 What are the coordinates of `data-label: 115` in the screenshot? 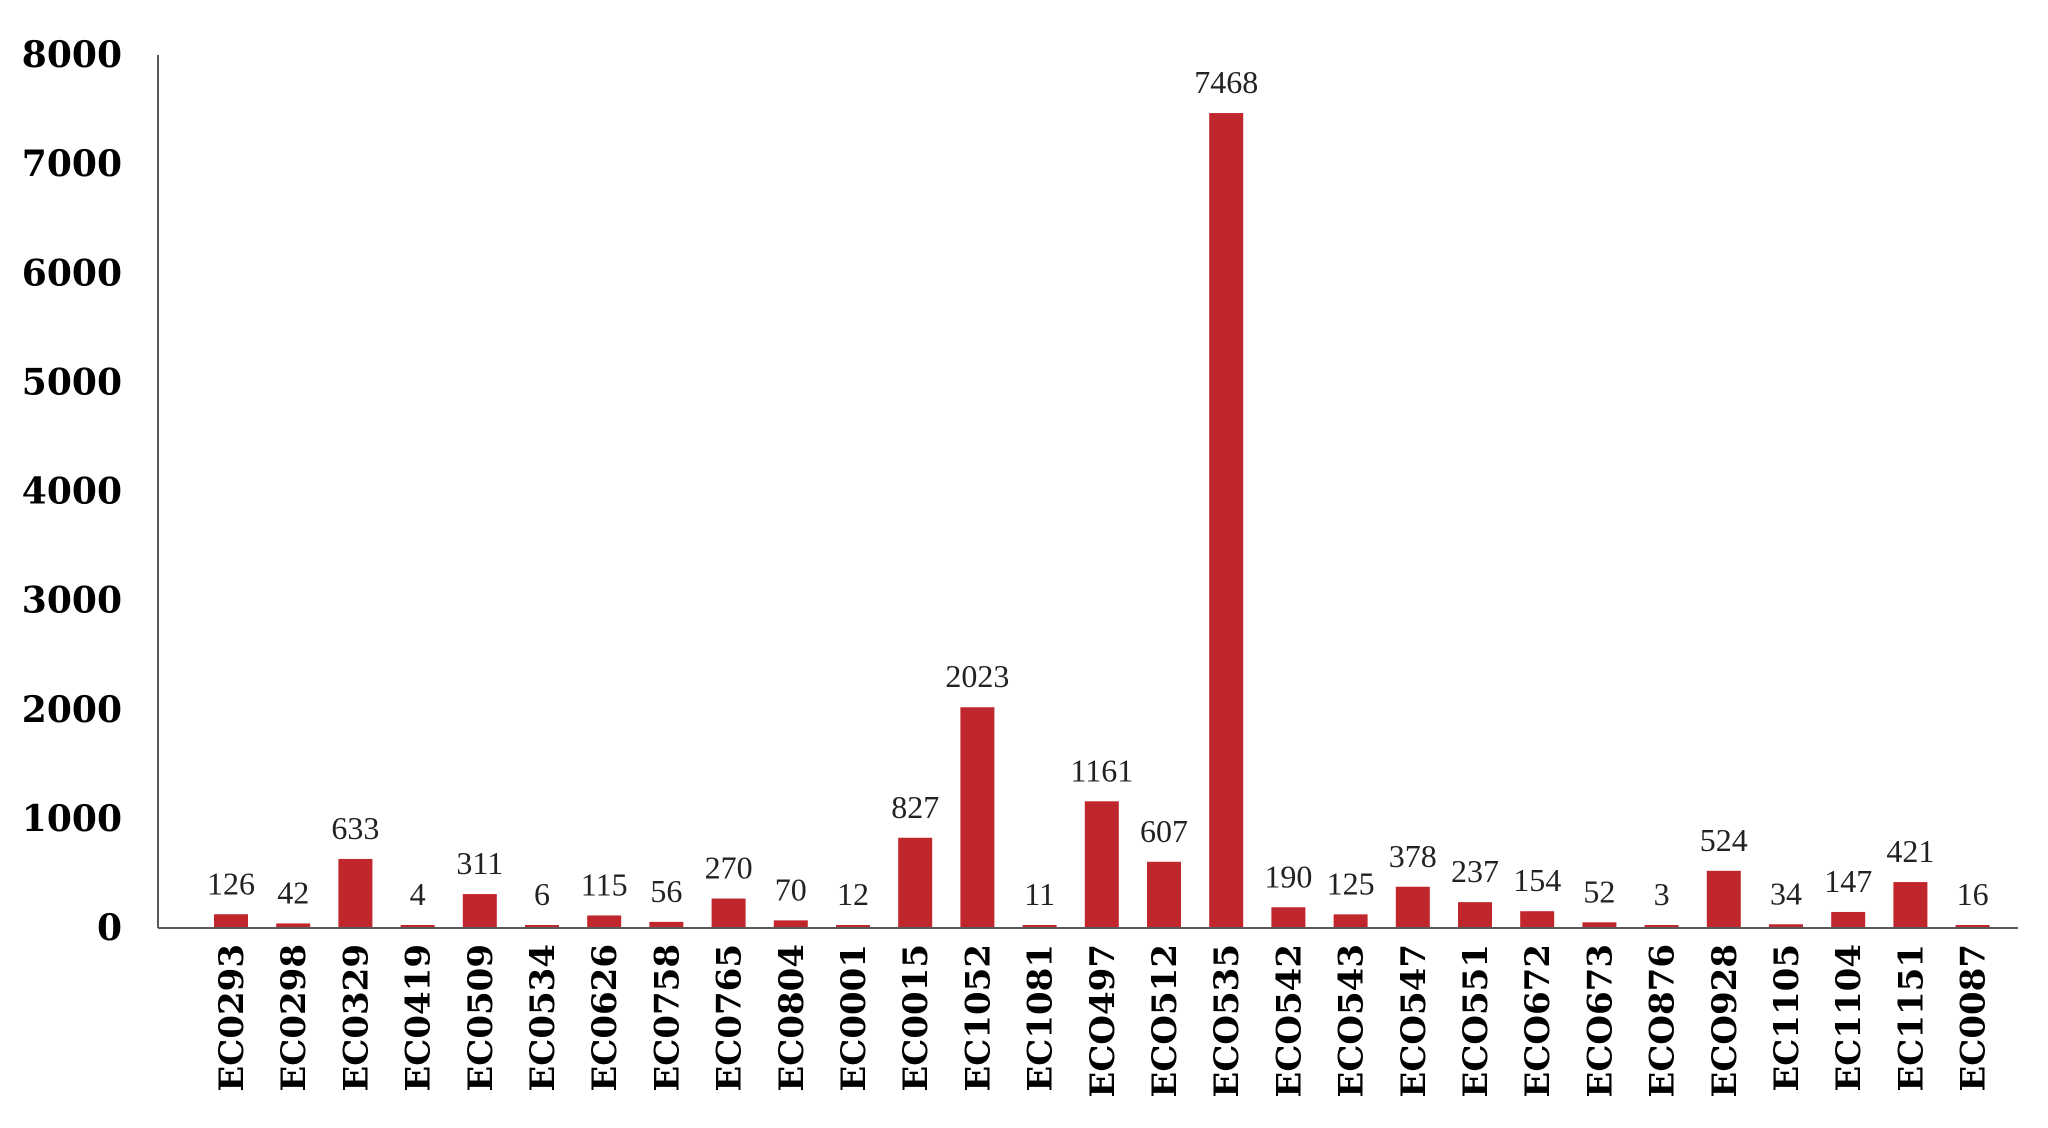 It's located at (604, 884).